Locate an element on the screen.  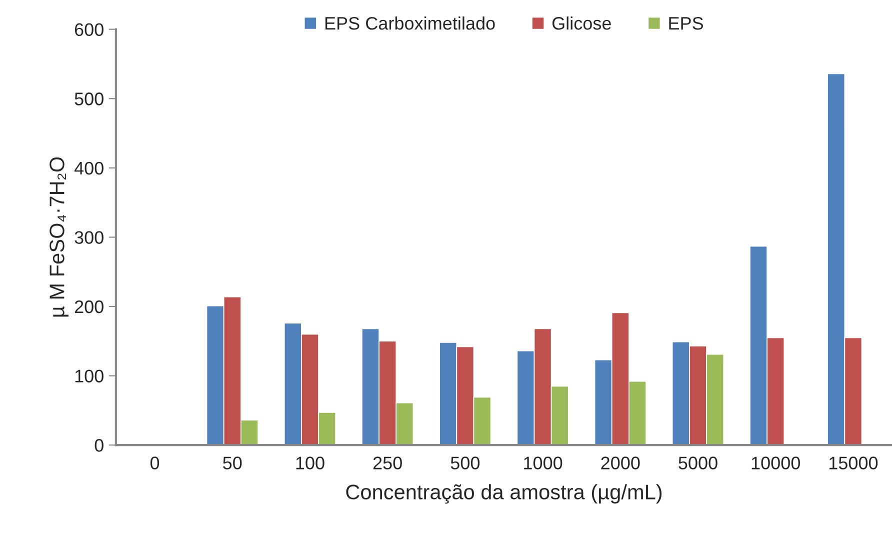
legend-label: EPS is located at coordinates (686, 23).